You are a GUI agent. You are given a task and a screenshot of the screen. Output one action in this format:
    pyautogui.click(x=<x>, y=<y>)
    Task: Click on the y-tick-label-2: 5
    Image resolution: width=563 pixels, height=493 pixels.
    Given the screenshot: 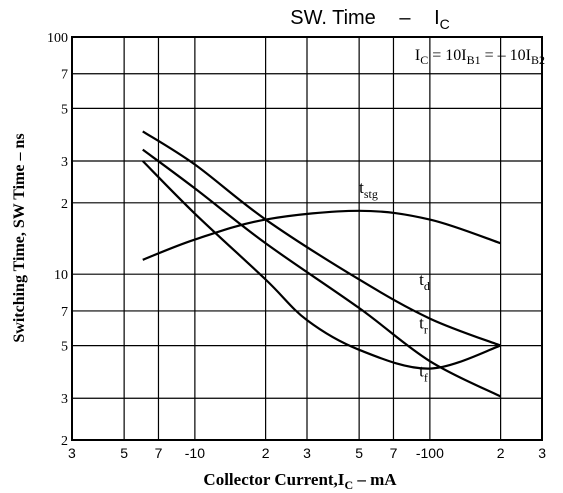 What is the action you would take?
    pyautogui.click(x=64, y=347)
    